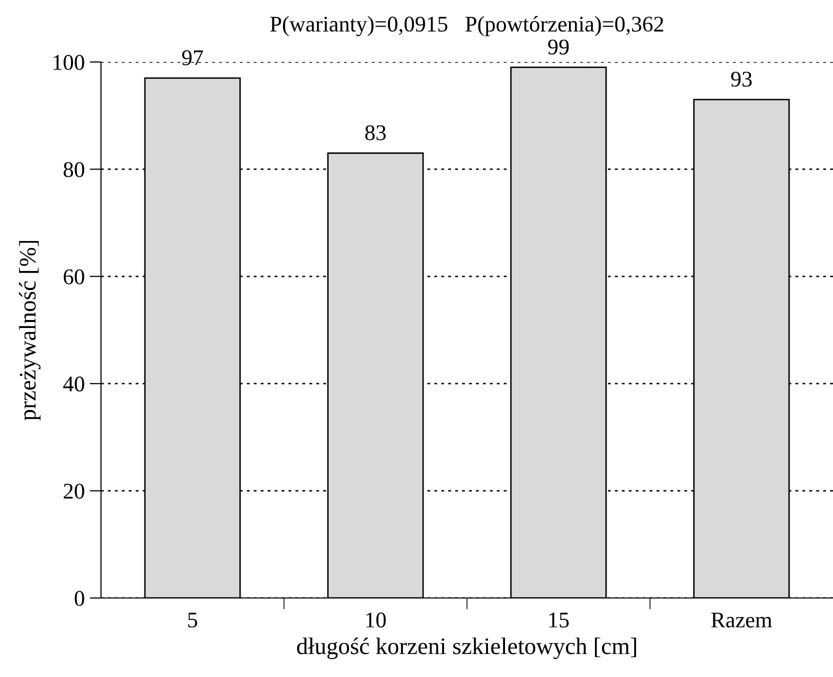 This screenshot has width=833, height=677. What do you see at coordinates (741, 79) in the screenshot?
I see `data-label: 93` at bounding box center [741, 79].